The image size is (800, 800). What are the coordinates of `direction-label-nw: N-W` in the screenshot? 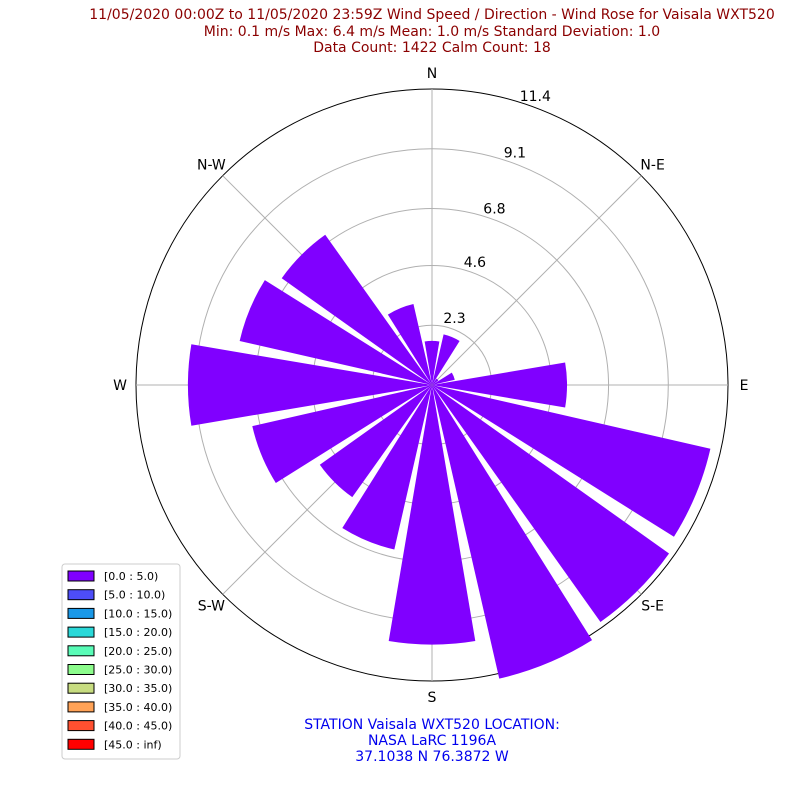 It's located at (211, 165).